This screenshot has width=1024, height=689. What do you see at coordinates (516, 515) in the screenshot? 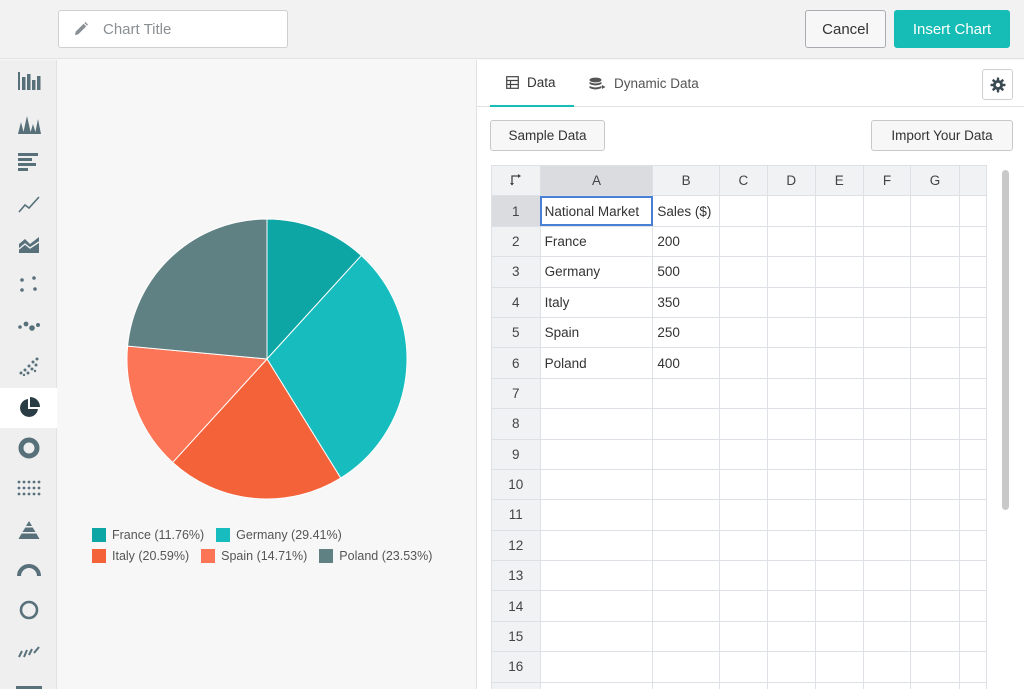
I see `row-number: 11` at bounding box center [516, 515].